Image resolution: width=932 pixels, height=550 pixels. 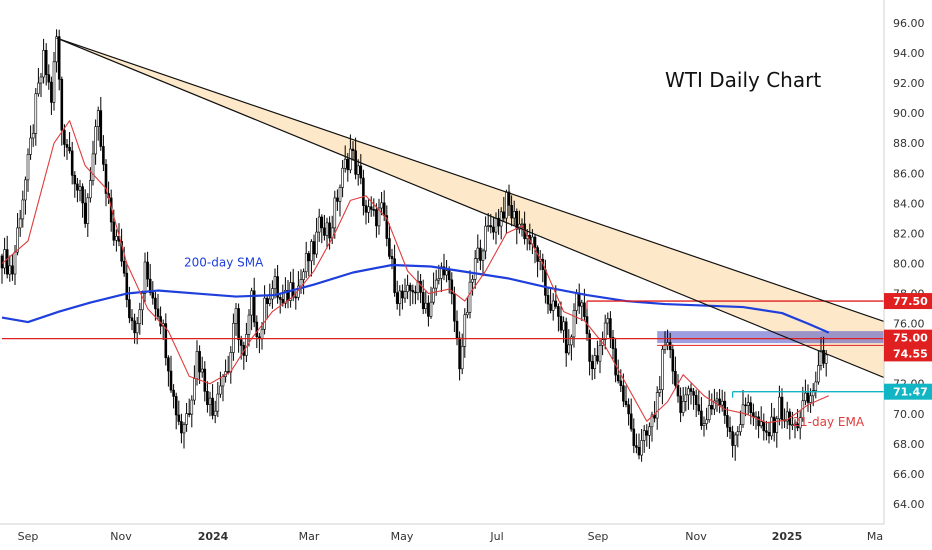 What do you see at coordinates (909, 414) in the screenshot?
I see `y-tick-label: 70.00` at bounding box center [909, 414].